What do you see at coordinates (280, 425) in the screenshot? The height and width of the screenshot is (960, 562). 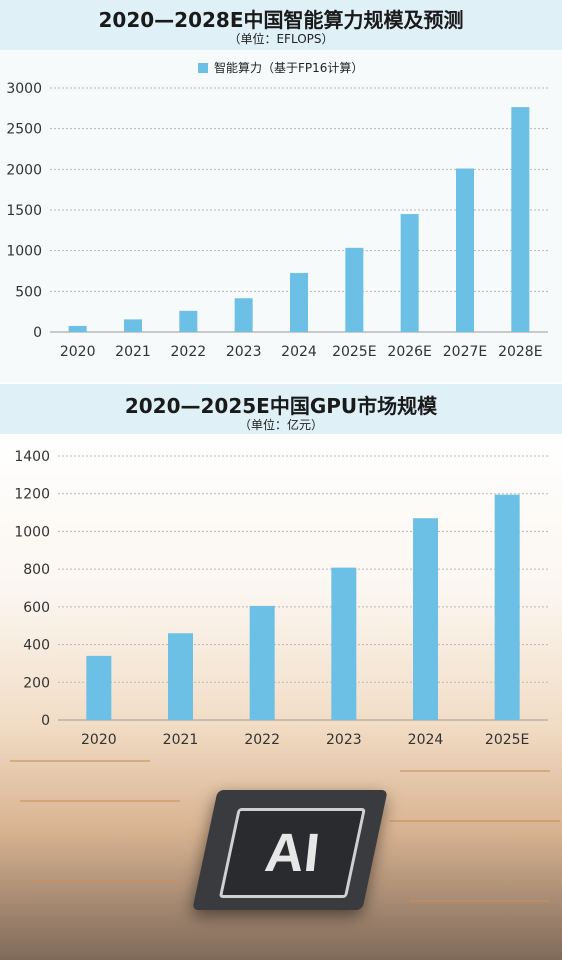 I see `chart2-subtitle: （单位：亿元）` at bounding box center [280, 425].